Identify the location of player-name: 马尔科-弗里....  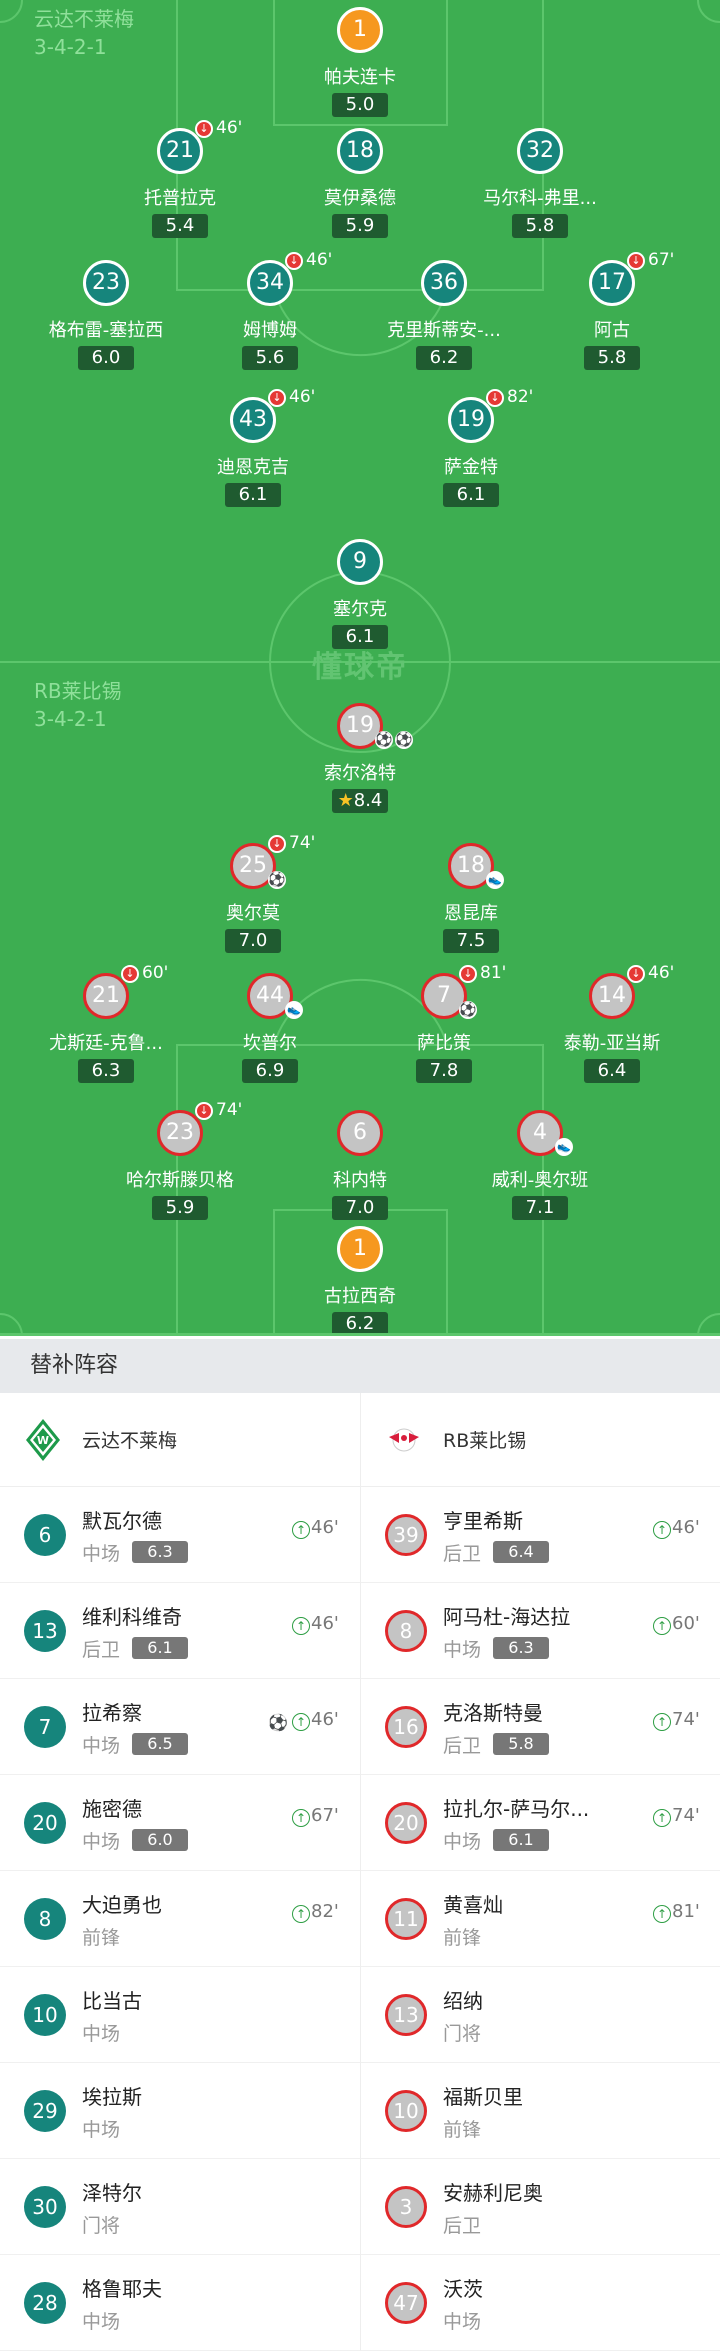
(540, 198).